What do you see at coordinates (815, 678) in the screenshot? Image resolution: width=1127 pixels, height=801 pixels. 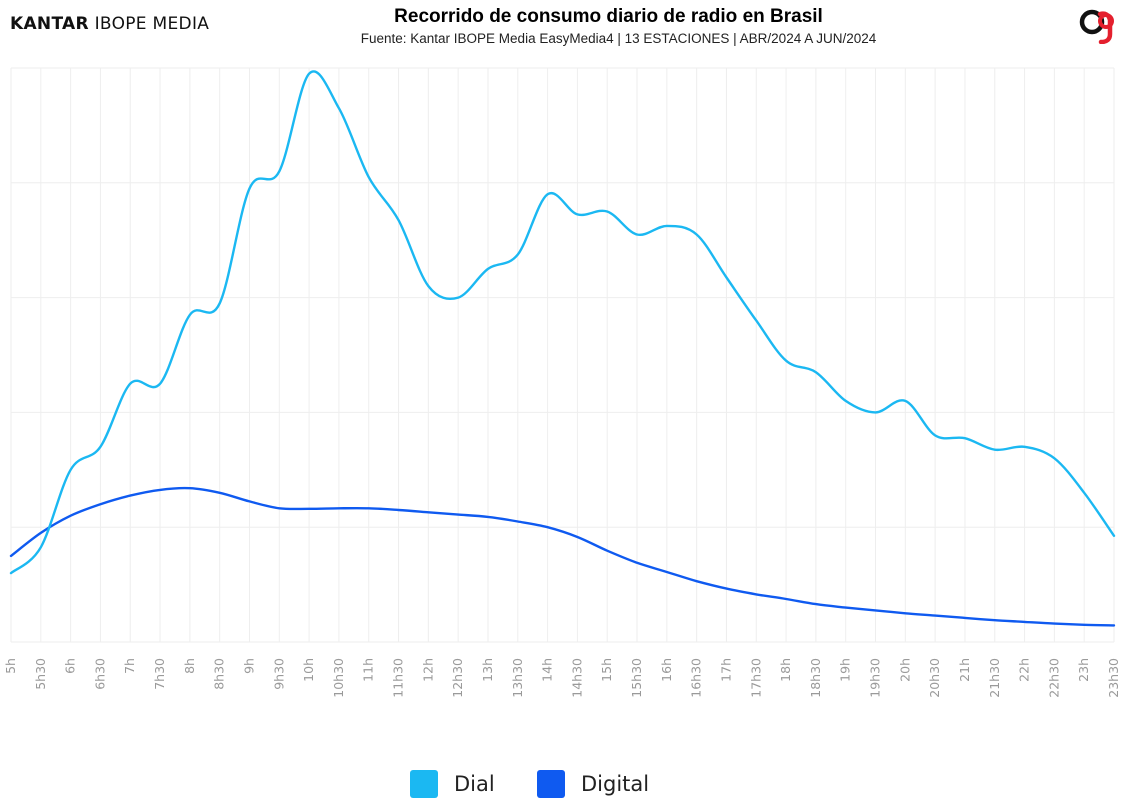 I see `x-tick-label: 18h30` at bounding box center [815, 678].